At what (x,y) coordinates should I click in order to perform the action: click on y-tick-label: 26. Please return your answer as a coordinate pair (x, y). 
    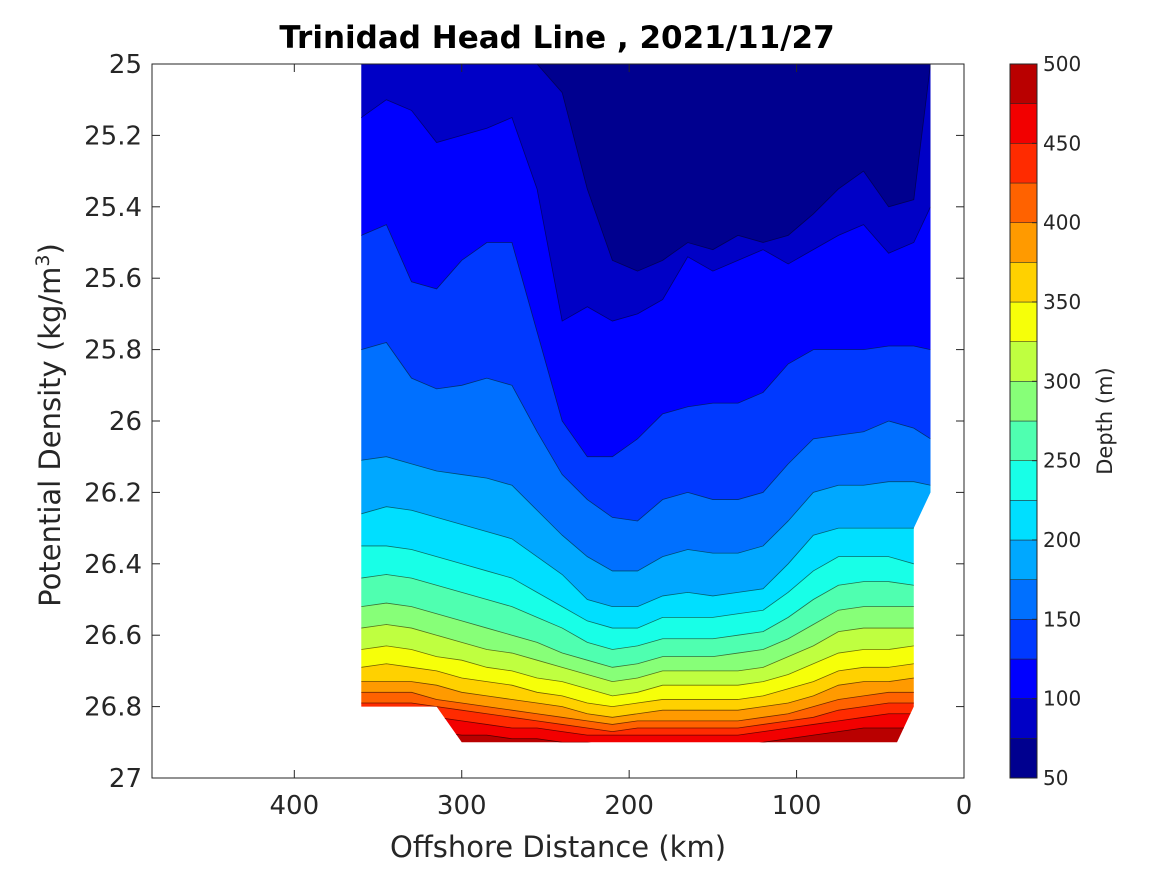
    Looking at the image, I should click on (125, 422).